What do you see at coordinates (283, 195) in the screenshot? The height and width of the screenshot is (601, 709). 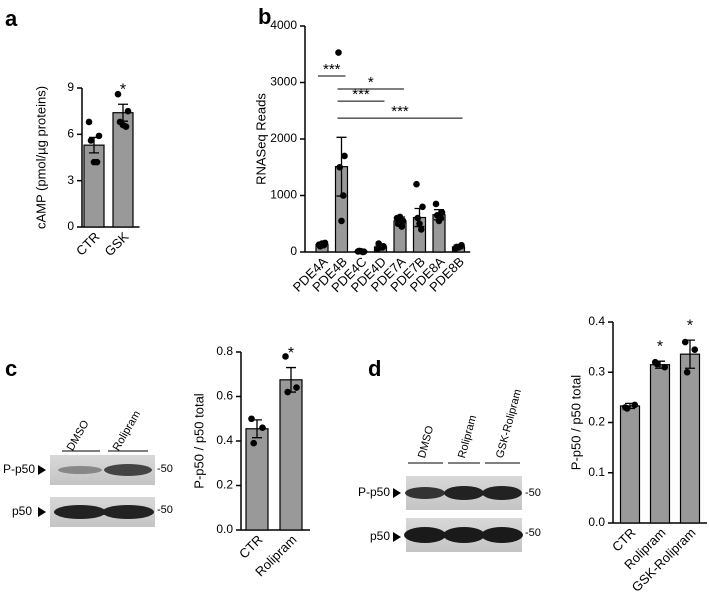 I see `y-tick-label: 1000` at bounding box center [283, 195].